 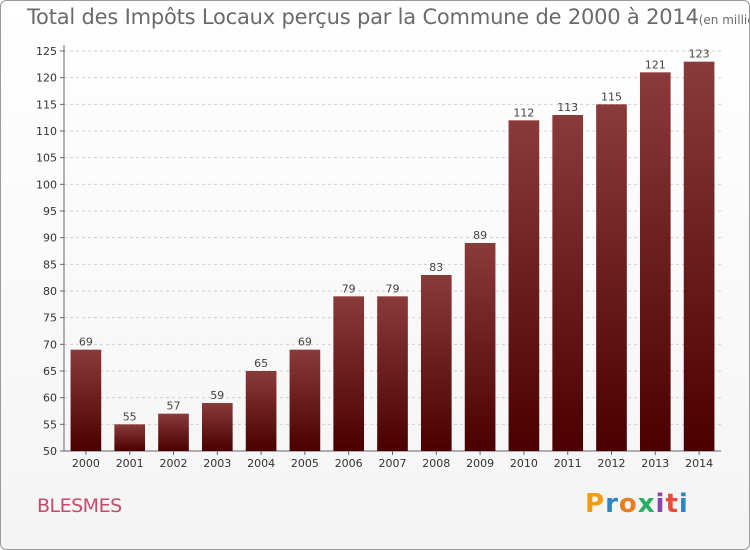 I want to click on y-tick-label: 115, so click(x=46, y=104).